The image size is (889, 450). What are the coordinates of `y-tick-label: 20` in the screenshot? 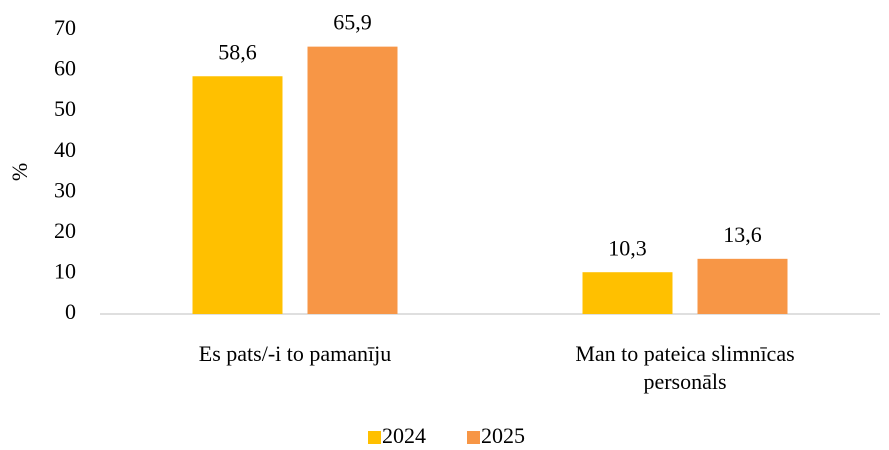 It's located at (65, 230).